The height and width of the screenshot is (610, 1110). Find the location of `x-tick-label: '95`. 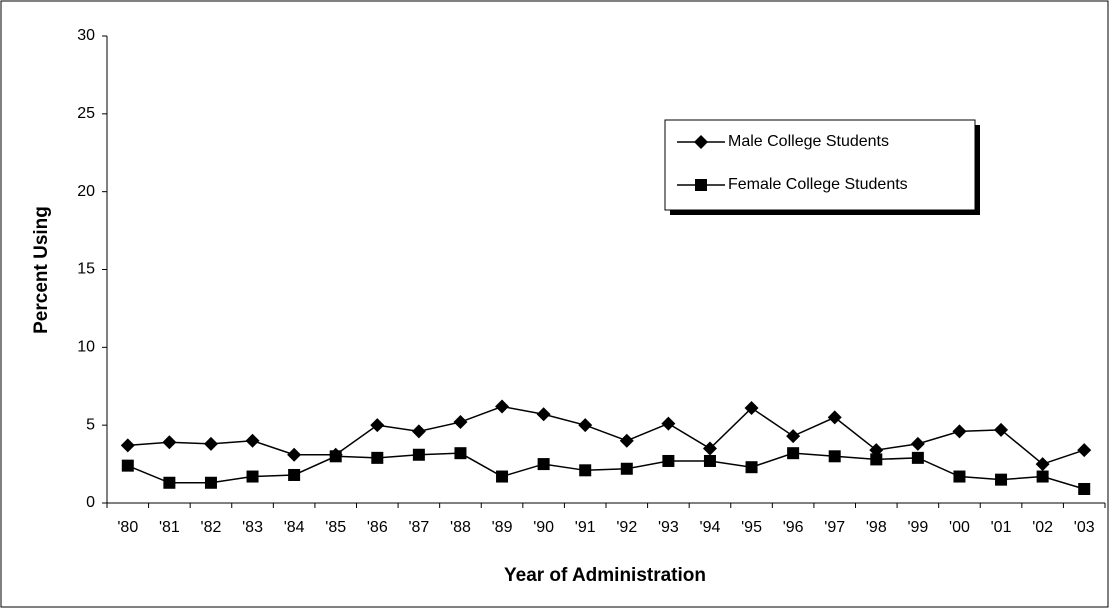

x-tick-label: '95 is located at coordinates (751, 527).